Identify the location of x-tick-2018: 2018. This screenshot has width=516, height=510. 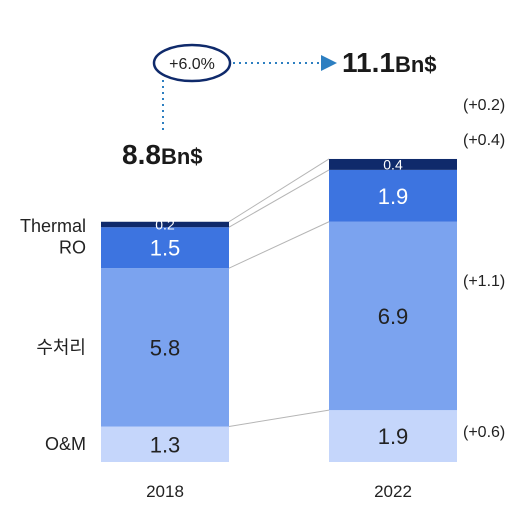
(165, 491).